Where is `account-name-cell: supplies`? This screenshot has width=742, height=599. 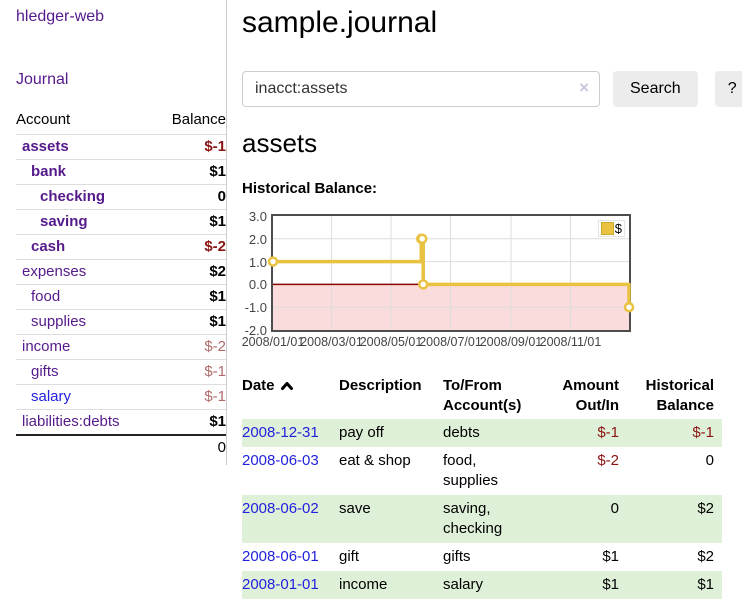 account-name-cell: supplies is located at coordinates (85, 322).